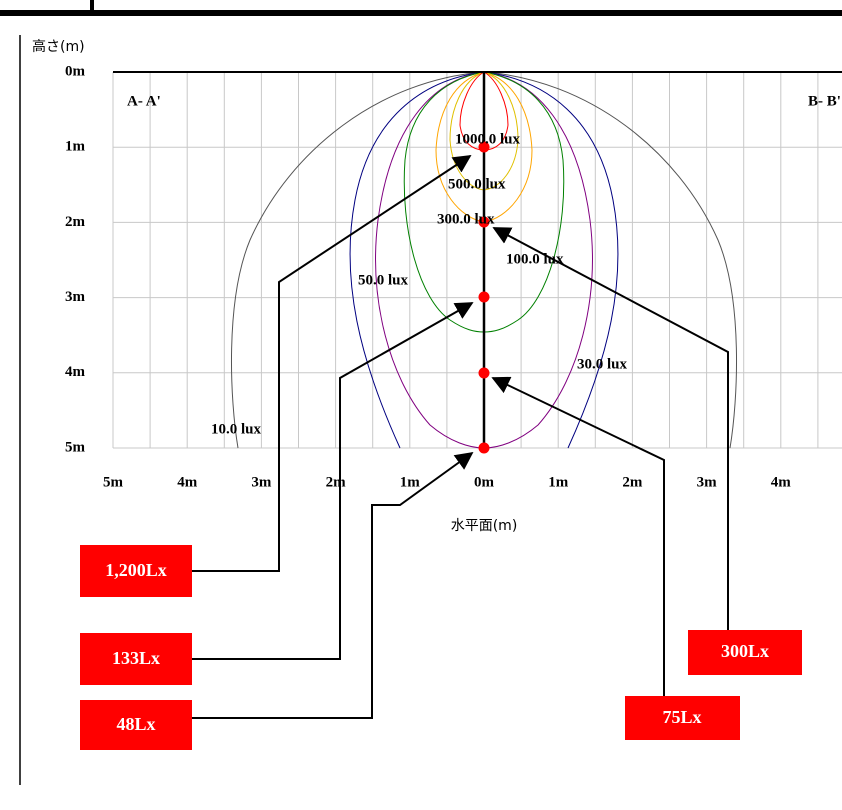 The image size is (842, 810). What do you see at coordinates (58, 46) in the screenshot?
I see `y-axis-title: 高さ(m)` at bounding box center [58, 46].